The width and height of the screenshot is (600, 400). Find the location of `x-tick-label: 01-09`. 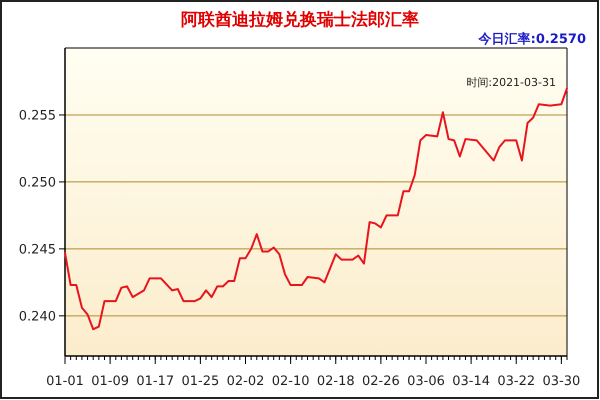

x-tick-label: 01-09 is located at coordinates (110, 381).